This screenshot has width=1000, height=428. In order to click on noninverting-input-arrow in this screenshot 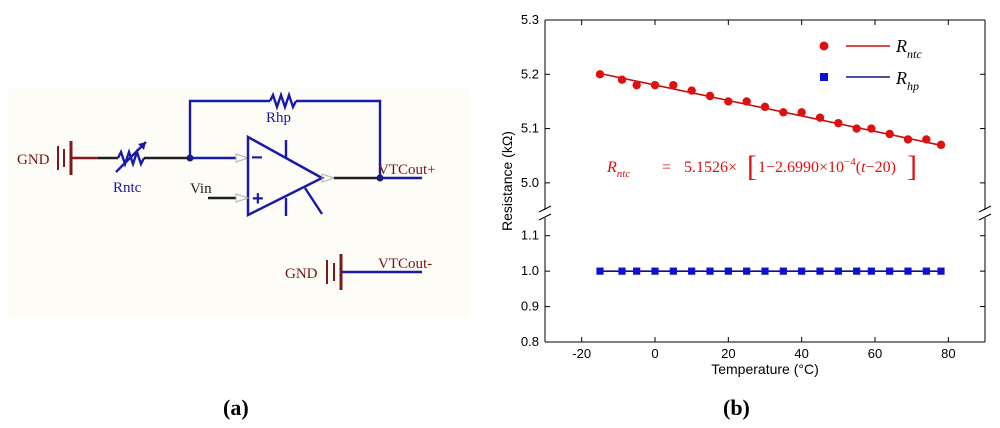, I will do `click(242, 198)`.